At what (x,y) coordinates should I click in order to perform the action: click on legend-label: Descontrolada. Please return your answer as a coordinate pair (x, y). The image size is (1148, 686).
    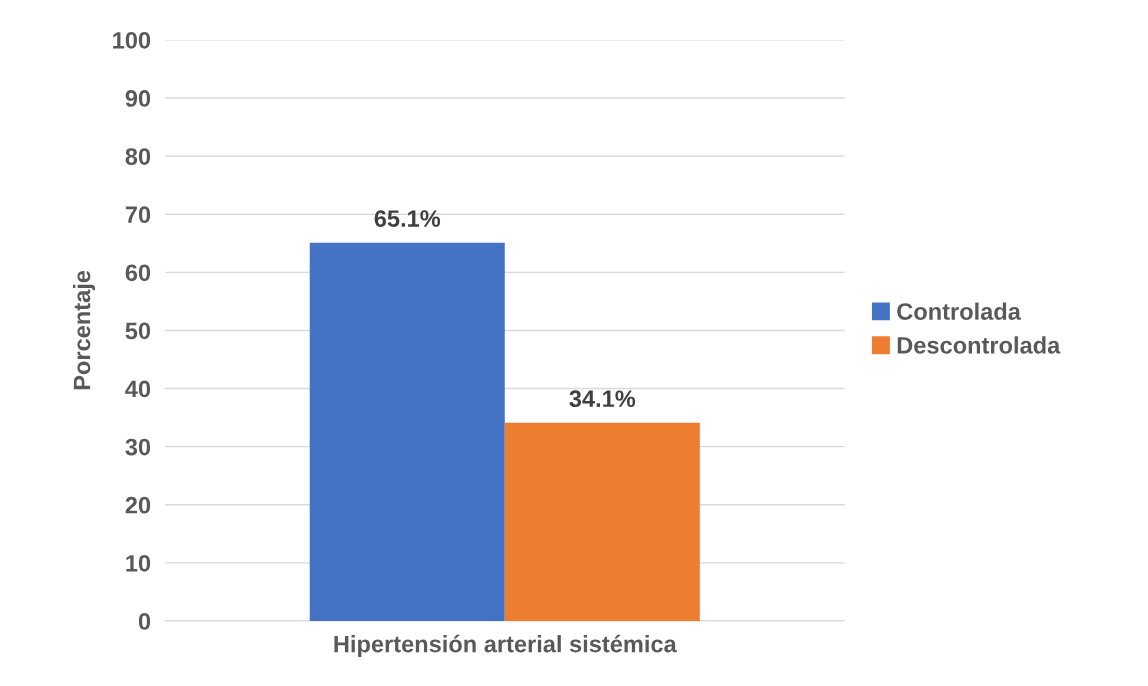
    Looking at the image, I should click on (979, 345).